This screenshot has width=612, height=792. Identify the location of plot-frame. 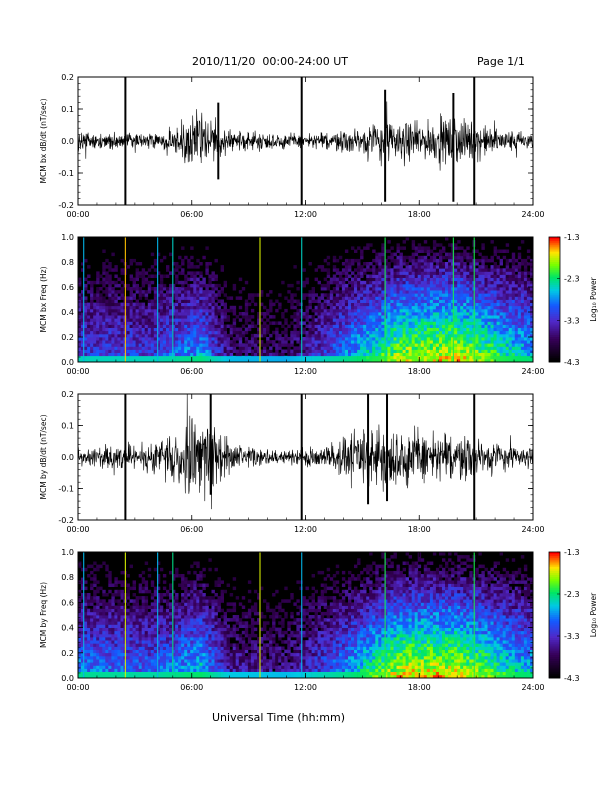
(305, 141).